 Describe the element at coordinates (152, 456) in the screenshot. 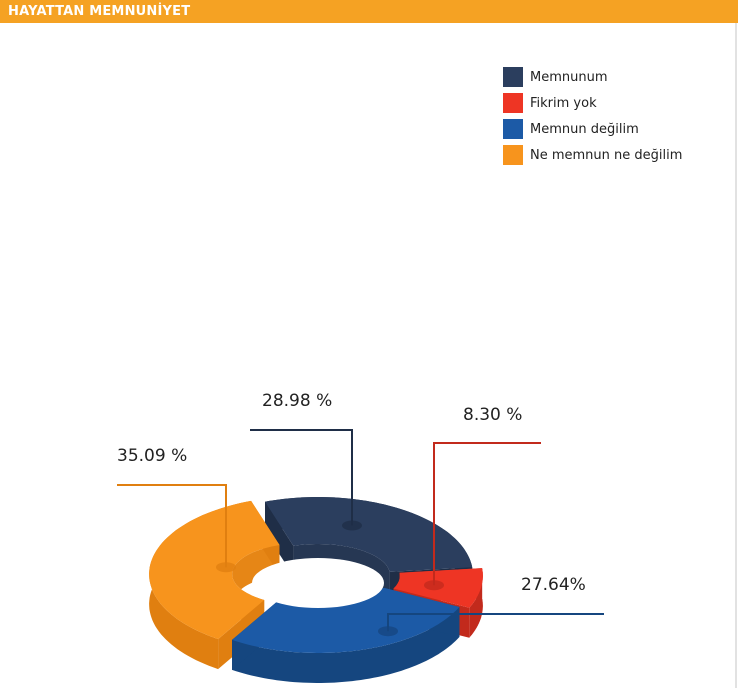

I see `value-label: 35.09 %` at that location.